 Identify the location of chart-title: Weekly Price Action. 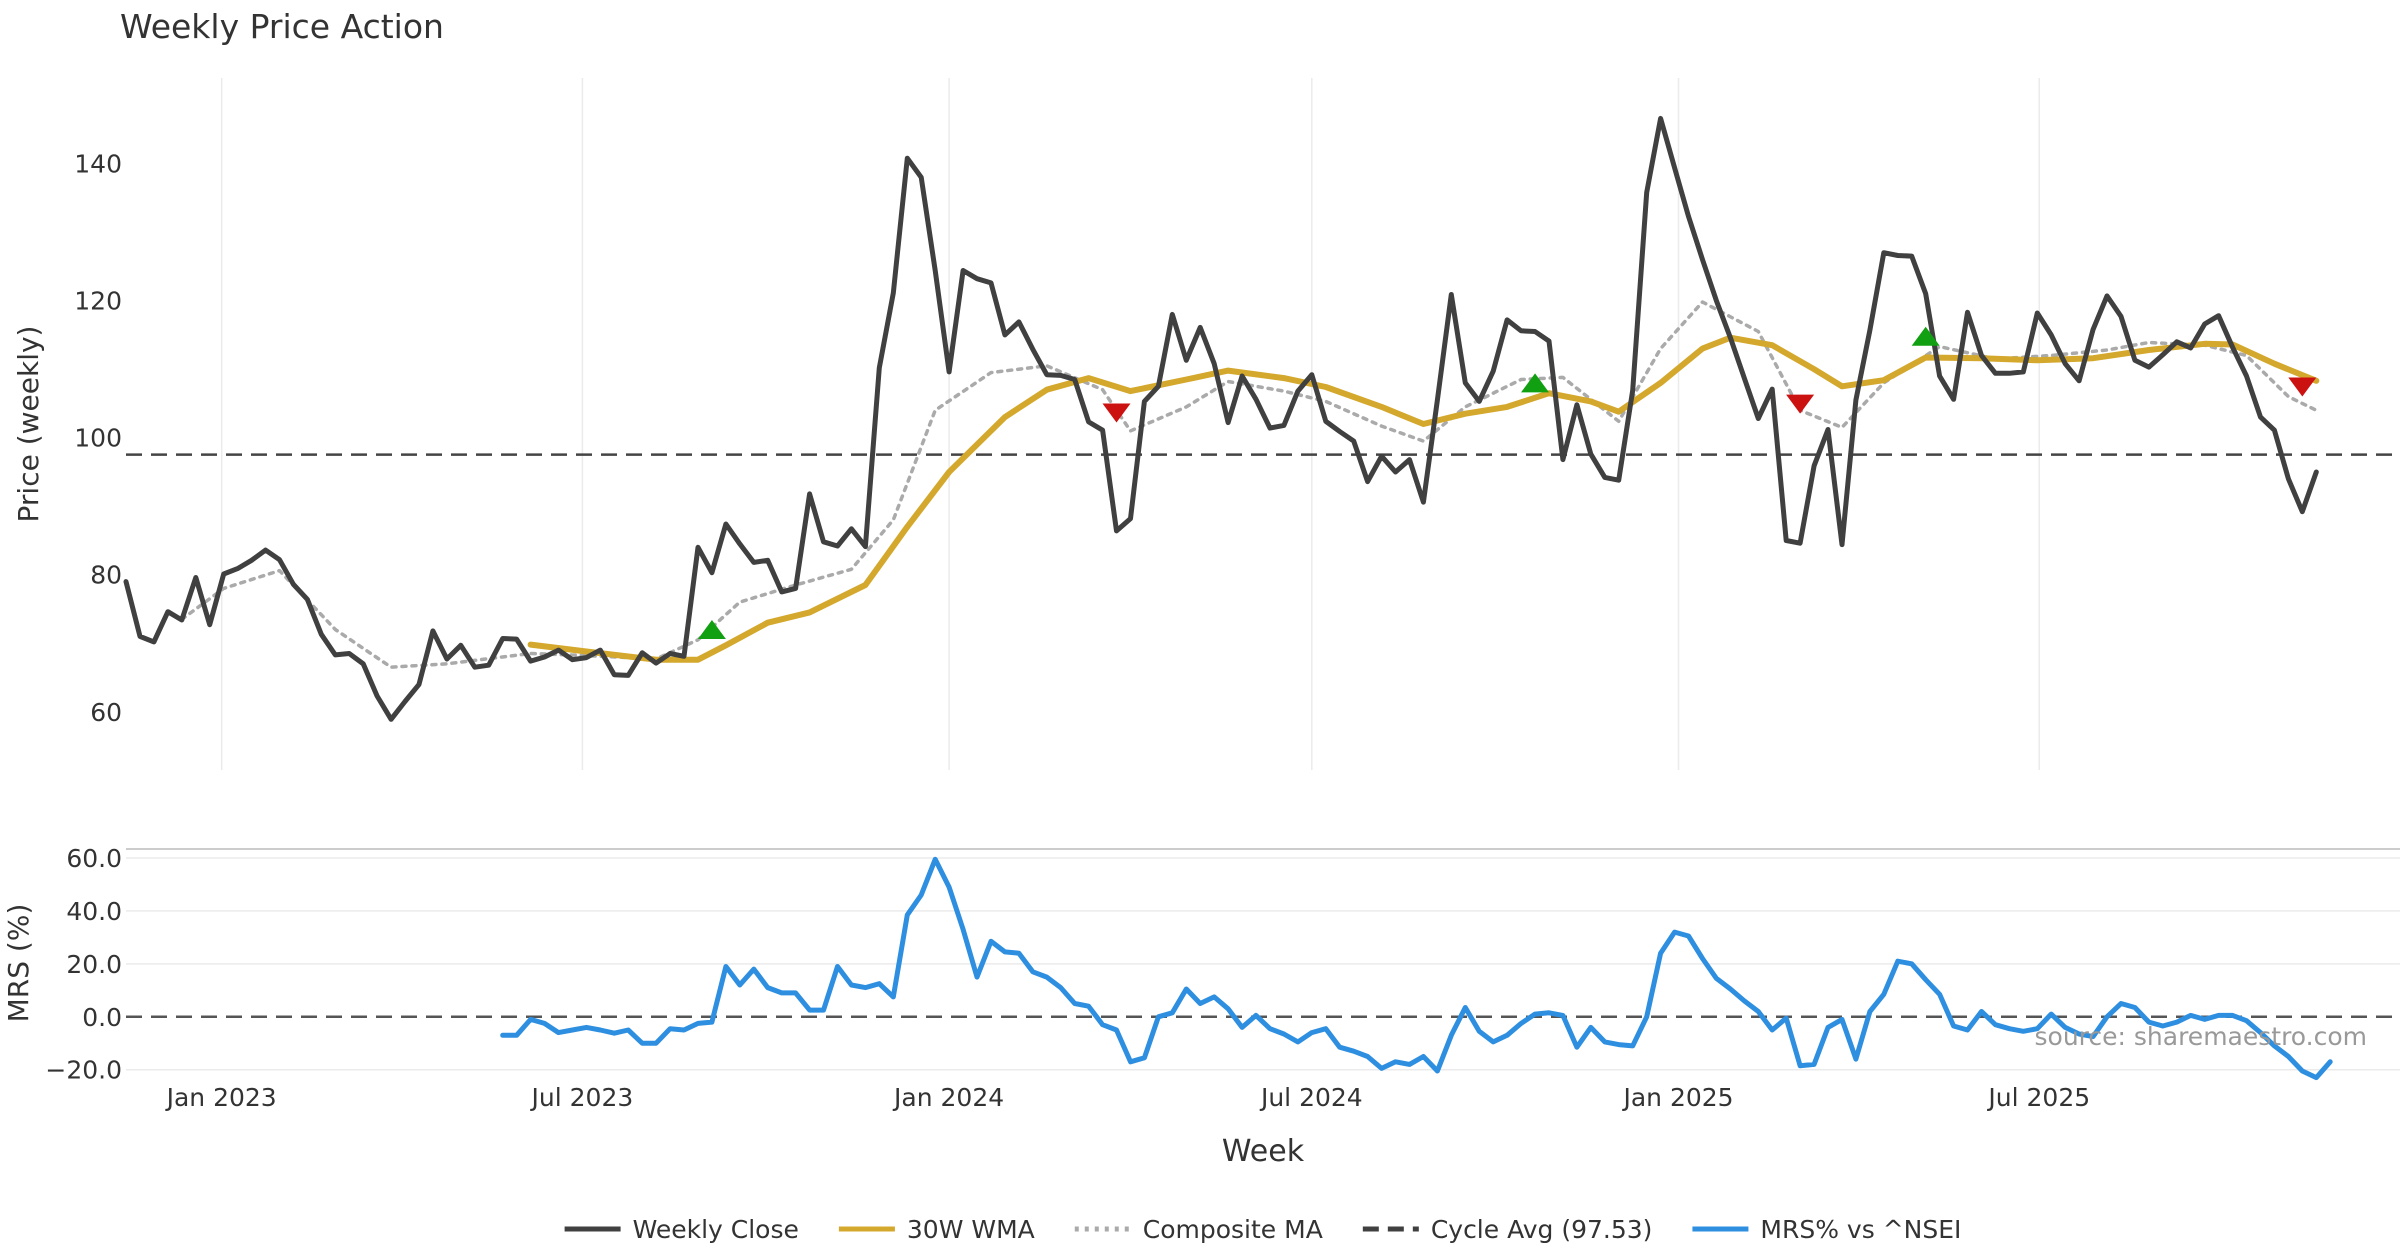
(282, 26).